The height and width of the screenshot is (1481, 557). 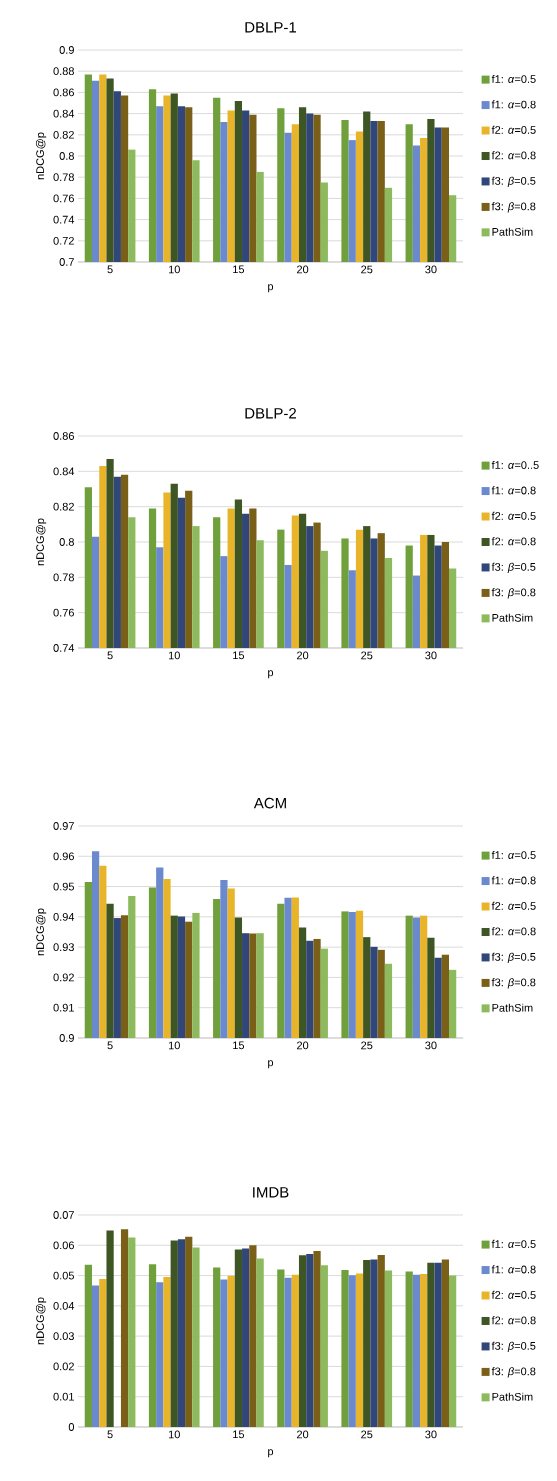 I want to click on chart-title: DBLP-1, so click(x=271, y=27).